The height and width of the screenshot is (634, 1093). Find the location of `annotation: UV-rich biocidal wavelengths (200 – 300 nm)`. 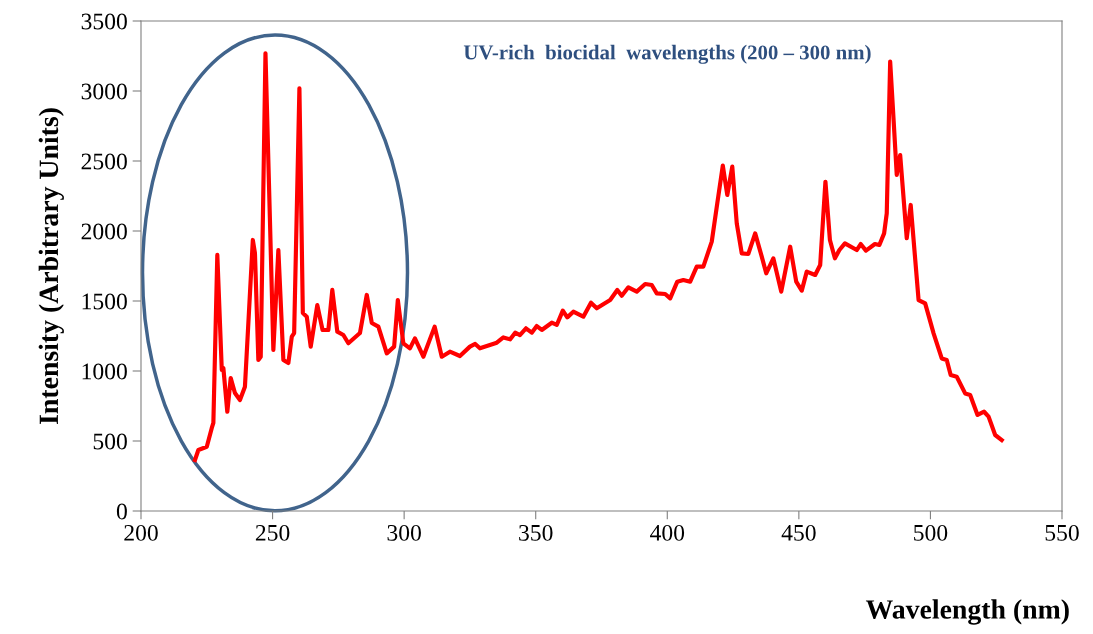

annotation: UV-rich biocidal wavelengths (200 – 300 nm) is located at coordinates (667, 54).